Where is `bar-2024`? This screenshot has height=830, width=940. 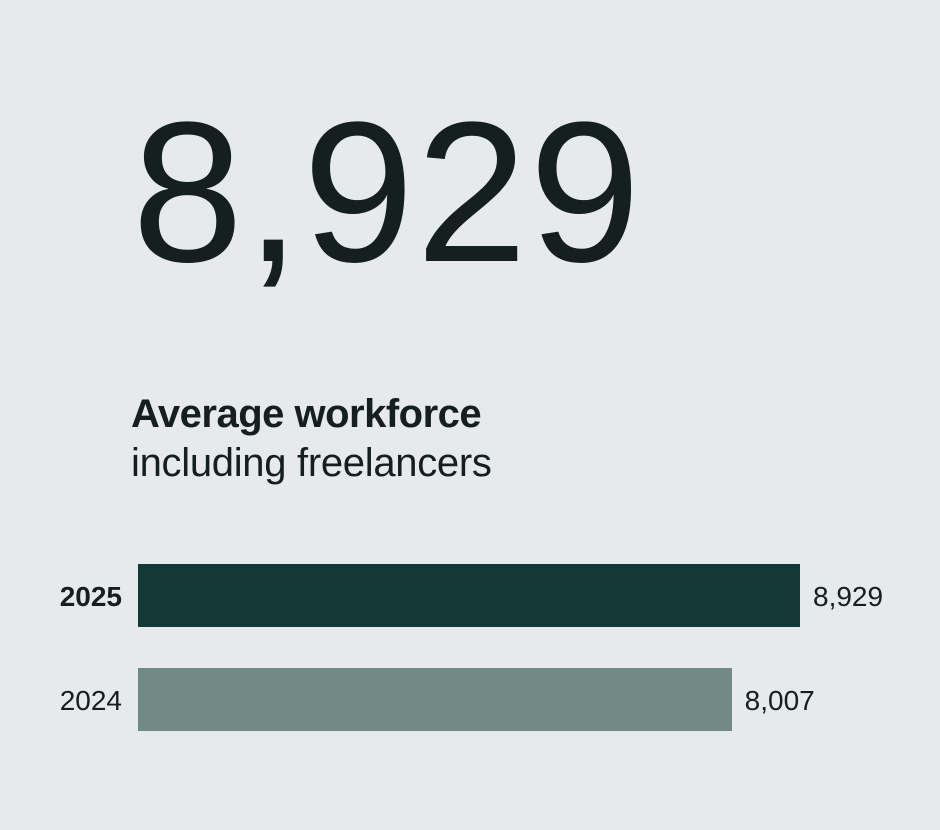
bar-2024 is located at coordinates (435, 699).